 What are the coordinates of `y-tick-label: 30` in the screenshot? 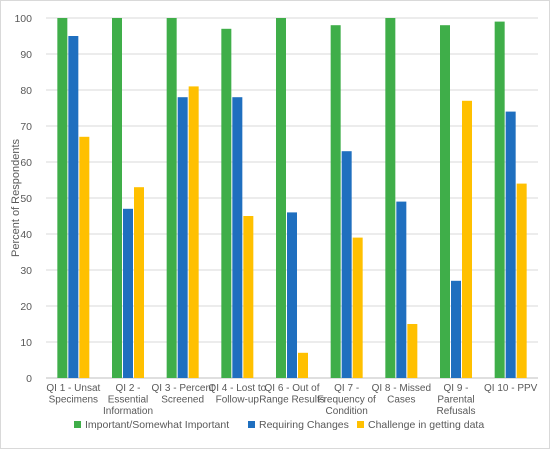 It's located at (26, 271).